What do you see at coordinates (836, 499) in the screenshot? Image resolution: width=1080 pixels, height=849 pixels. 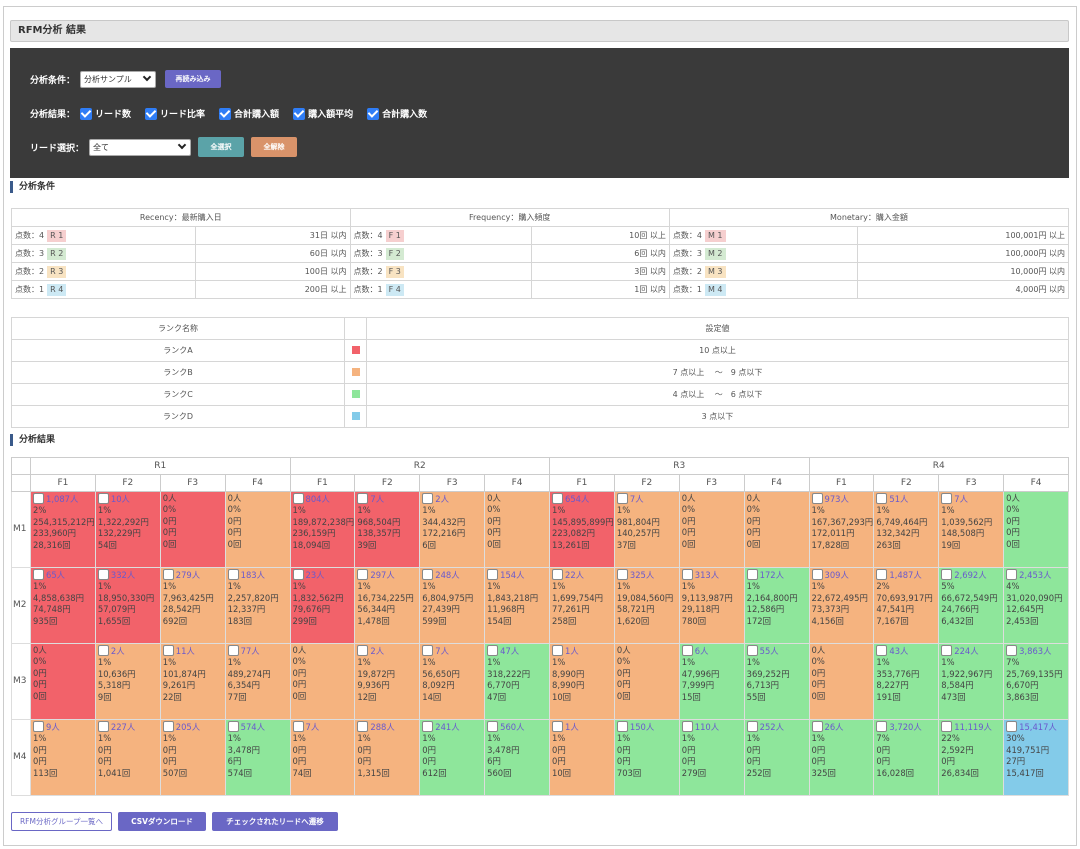 I see `lead-count-link: 973人` at bounding box center [836, 499].